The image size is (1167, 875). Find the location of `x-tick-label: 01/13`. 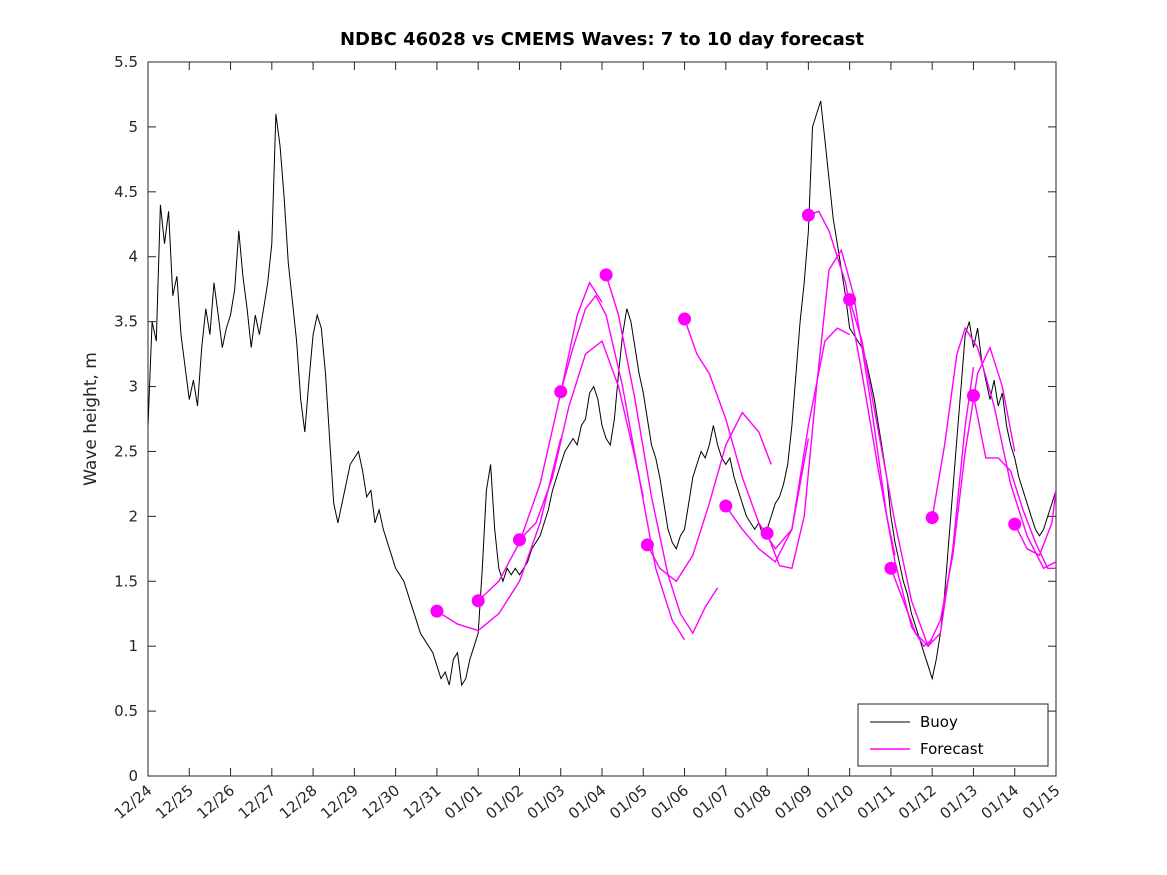

x-tick-label: 01/13 is located at coordinates (958, 802).